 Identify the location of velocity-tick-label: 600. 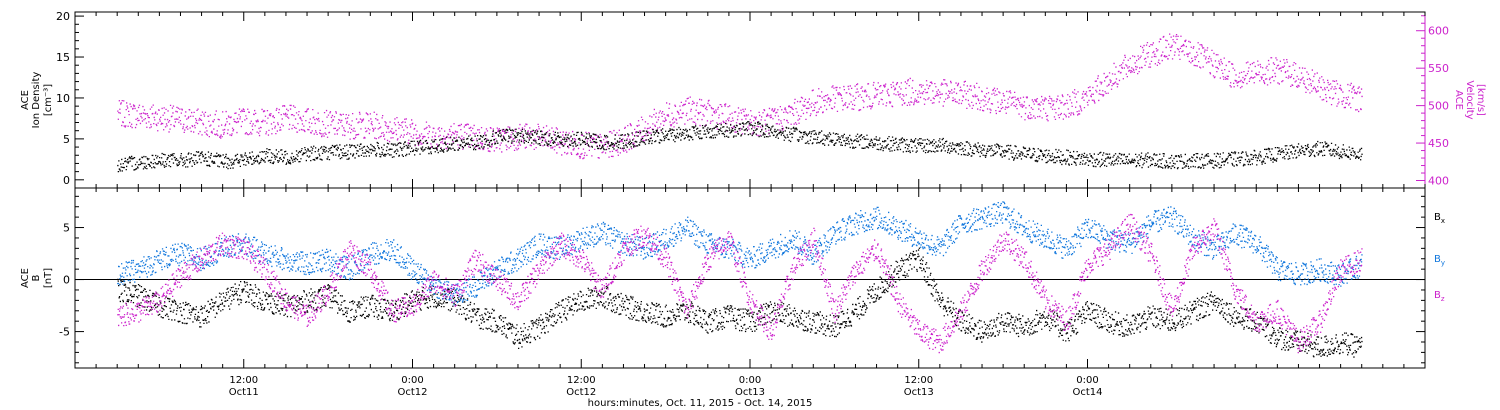
(1438, 31).